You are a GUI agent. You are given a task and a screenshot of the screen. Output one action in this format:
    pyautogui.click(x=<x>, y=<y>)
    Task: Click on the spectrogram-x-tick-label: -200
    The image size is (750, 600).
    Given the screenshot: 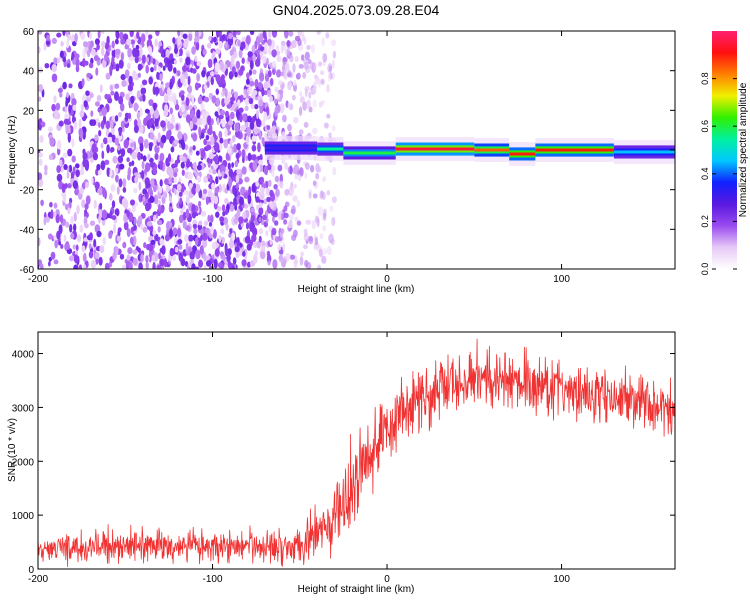 What is the action you would take?
    pyautogui.click(x=38, y=279)
    